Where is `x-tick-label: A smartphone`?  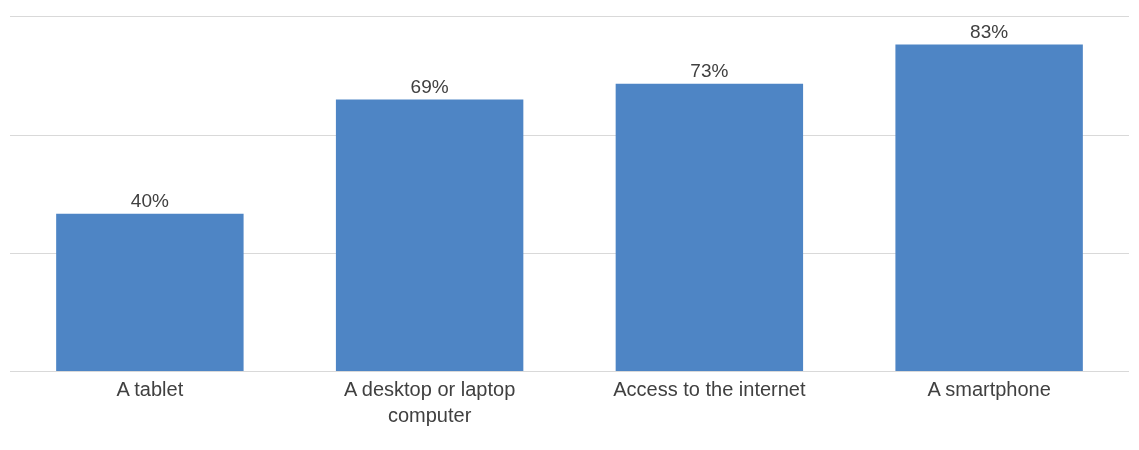
x-tick-label: A smartphone is located at coordinates (989, 389).